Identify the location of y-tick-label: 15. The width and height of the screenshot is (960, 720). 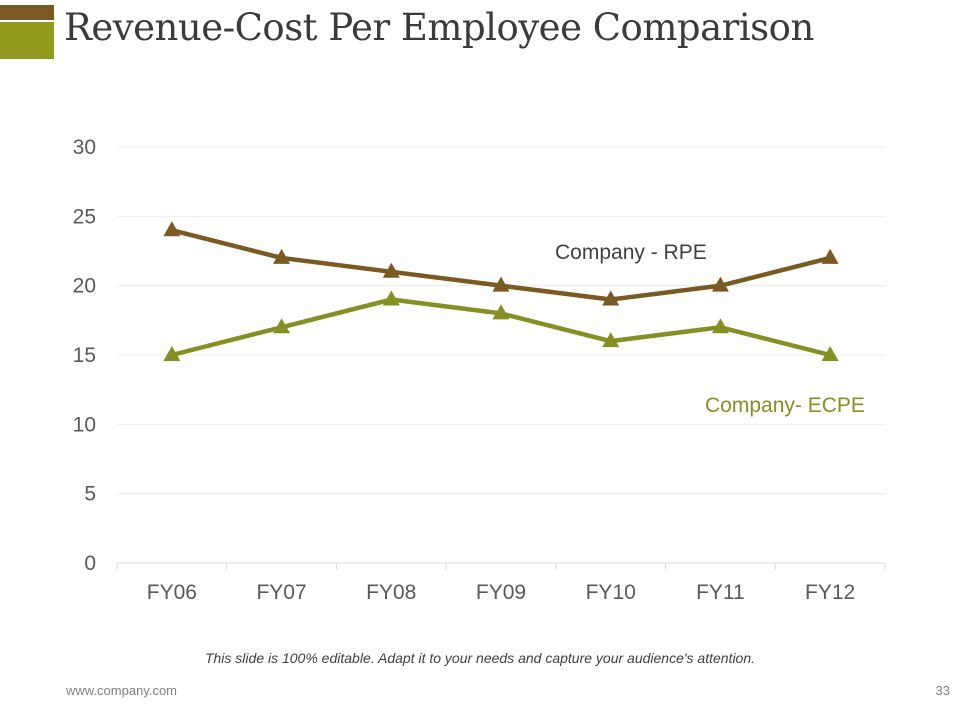
(84, 355).